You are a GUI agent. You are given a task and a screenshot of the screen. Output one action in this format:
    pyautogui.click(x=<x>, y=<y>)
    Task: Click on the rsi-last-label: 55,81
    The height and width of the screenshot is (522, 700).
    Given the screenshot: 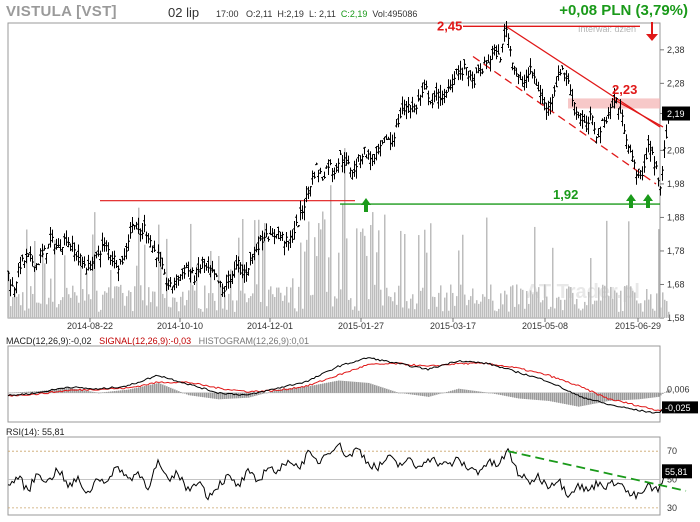 What is the action you would take?
    pyautogui.click(x=676, y=472)
    